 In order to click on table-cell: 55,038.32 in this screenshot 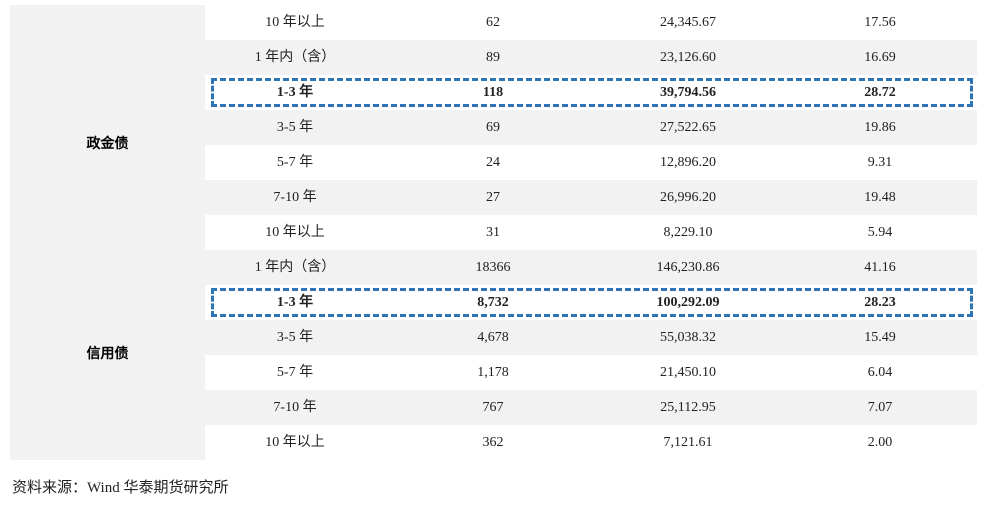, I will do `click(688, 337)`.